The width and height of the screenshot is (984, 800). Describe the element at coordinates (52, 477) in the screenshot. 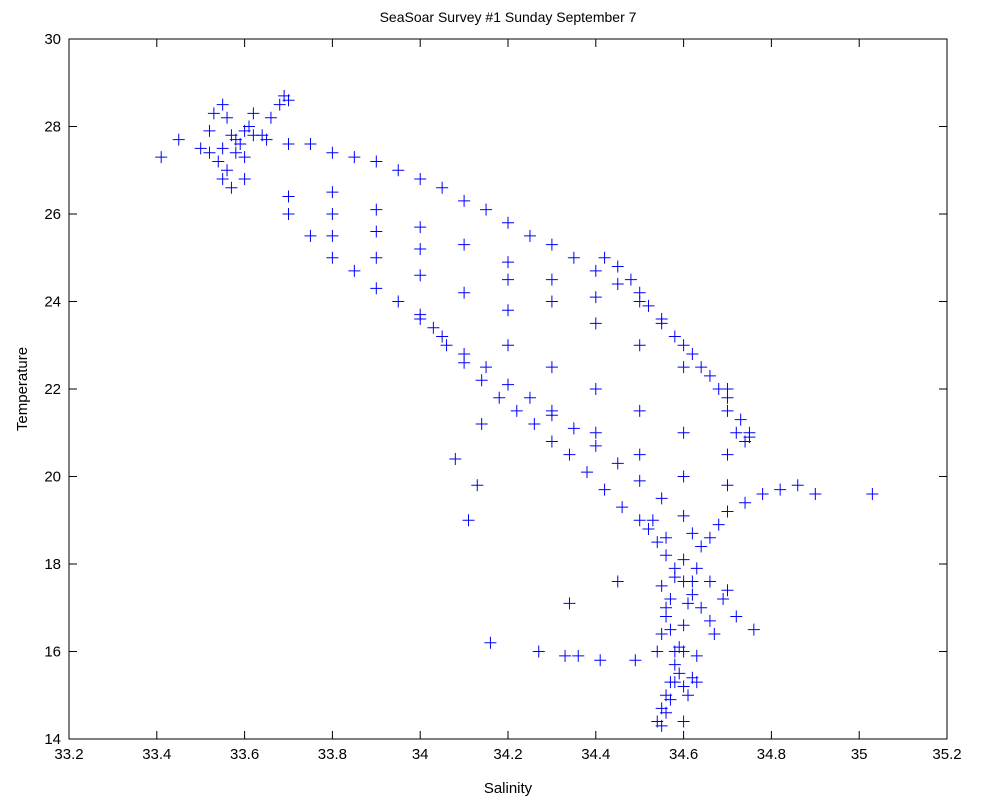

I see `y-tick-label: 20` at that location.